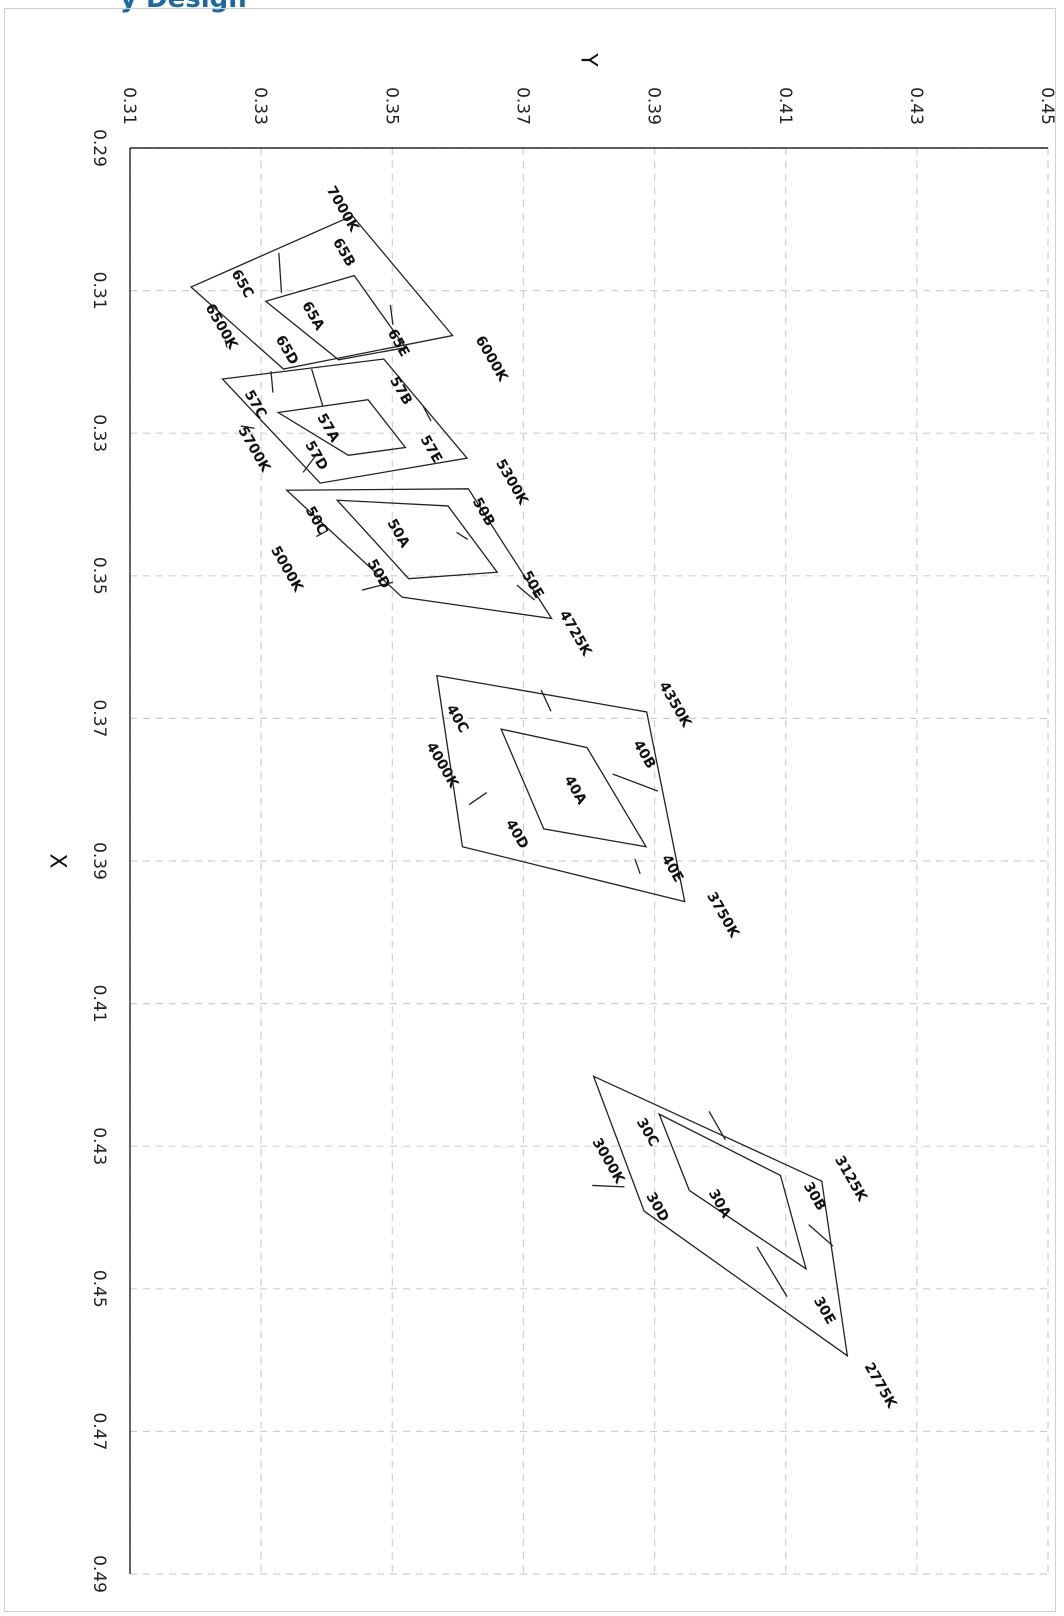 This screenshot has width=1064, height=1616. Describe the element at coordinates (722, 915) in the screenshot. I see `cct-label: 3750K` at that location.